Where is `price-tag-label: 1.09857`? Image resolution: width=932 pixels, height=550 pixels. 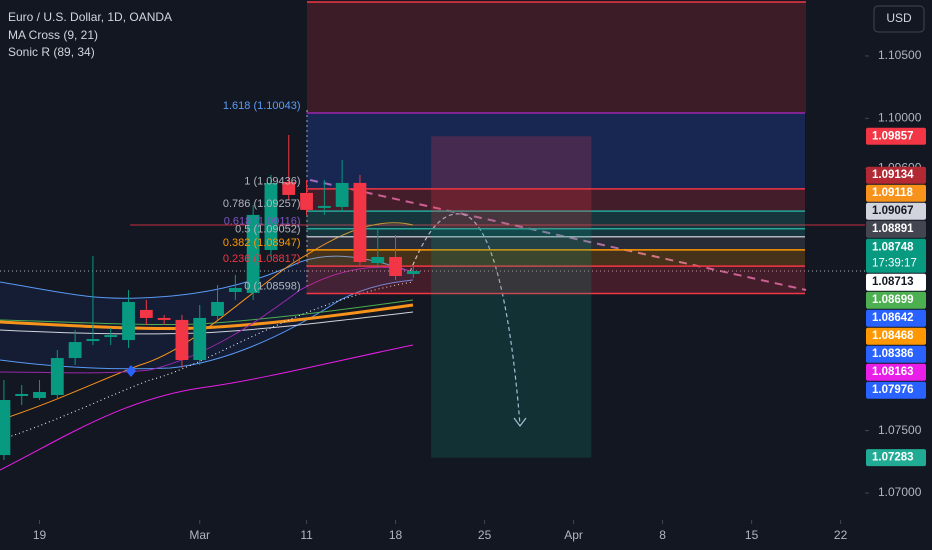 price-tag-label: 1.09857 is located at coordinates (893, 136).